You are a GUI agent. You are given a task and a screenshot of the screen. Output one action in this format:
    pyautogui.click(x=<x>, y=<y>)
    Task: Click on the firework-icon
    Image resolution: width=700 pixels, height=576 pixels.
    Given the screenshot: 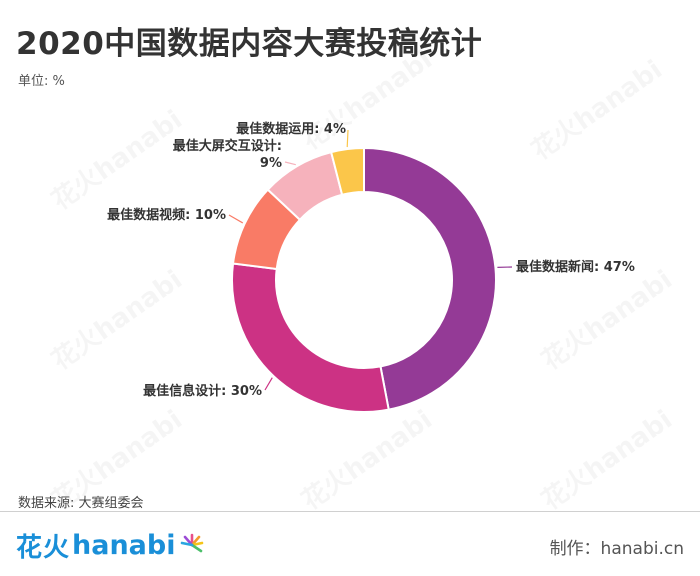 What is the action you would take?
    pyautogui.click(x=192, y=543)
    